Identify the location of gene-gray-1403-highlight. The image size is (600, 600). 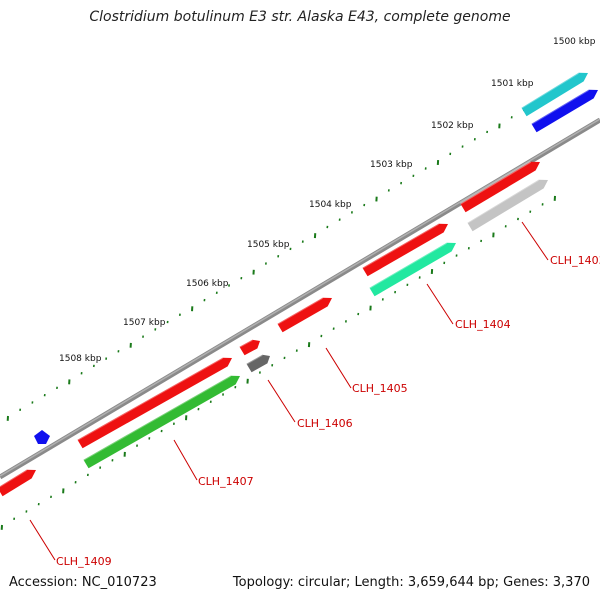
(503, 201).